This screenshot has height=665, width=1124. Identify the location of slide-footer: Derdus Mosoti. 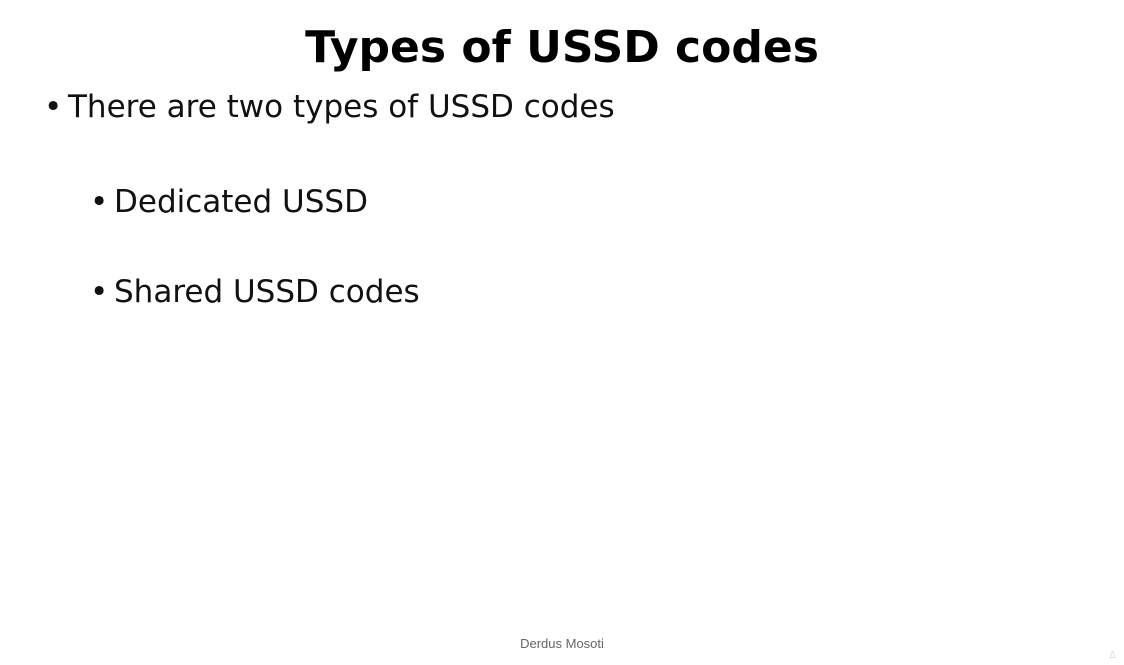
(562, 643).